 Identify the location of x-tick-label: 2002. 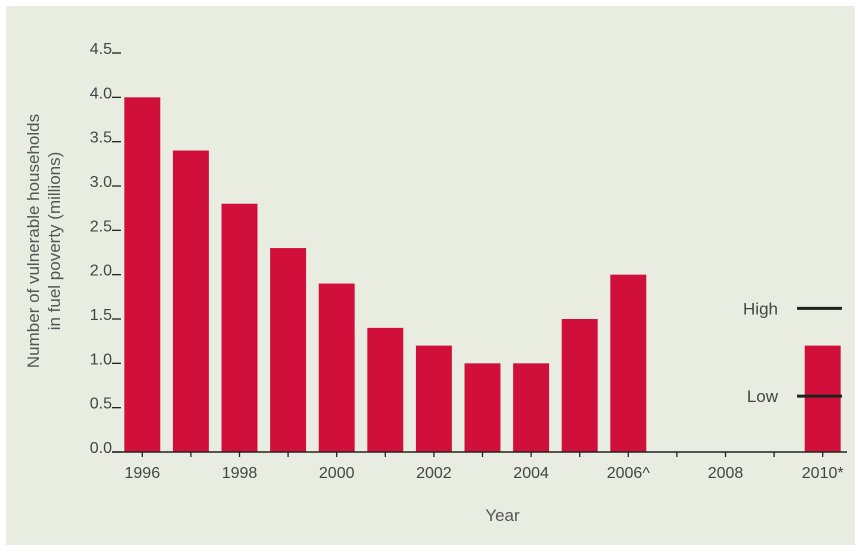
(434, 473).